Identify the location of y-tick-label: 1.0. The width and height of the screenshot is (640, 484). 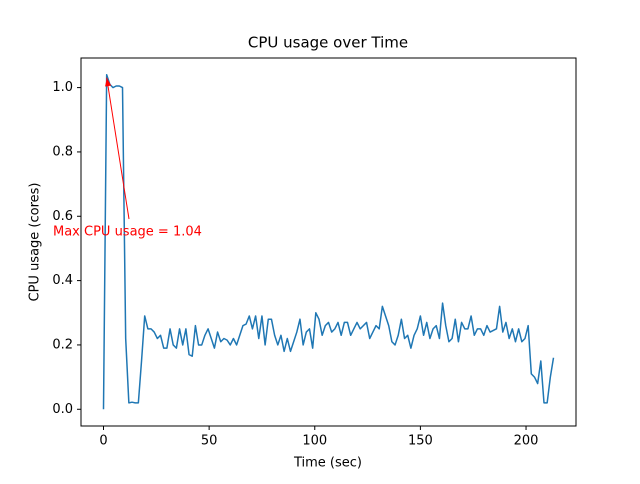
(62, 87).